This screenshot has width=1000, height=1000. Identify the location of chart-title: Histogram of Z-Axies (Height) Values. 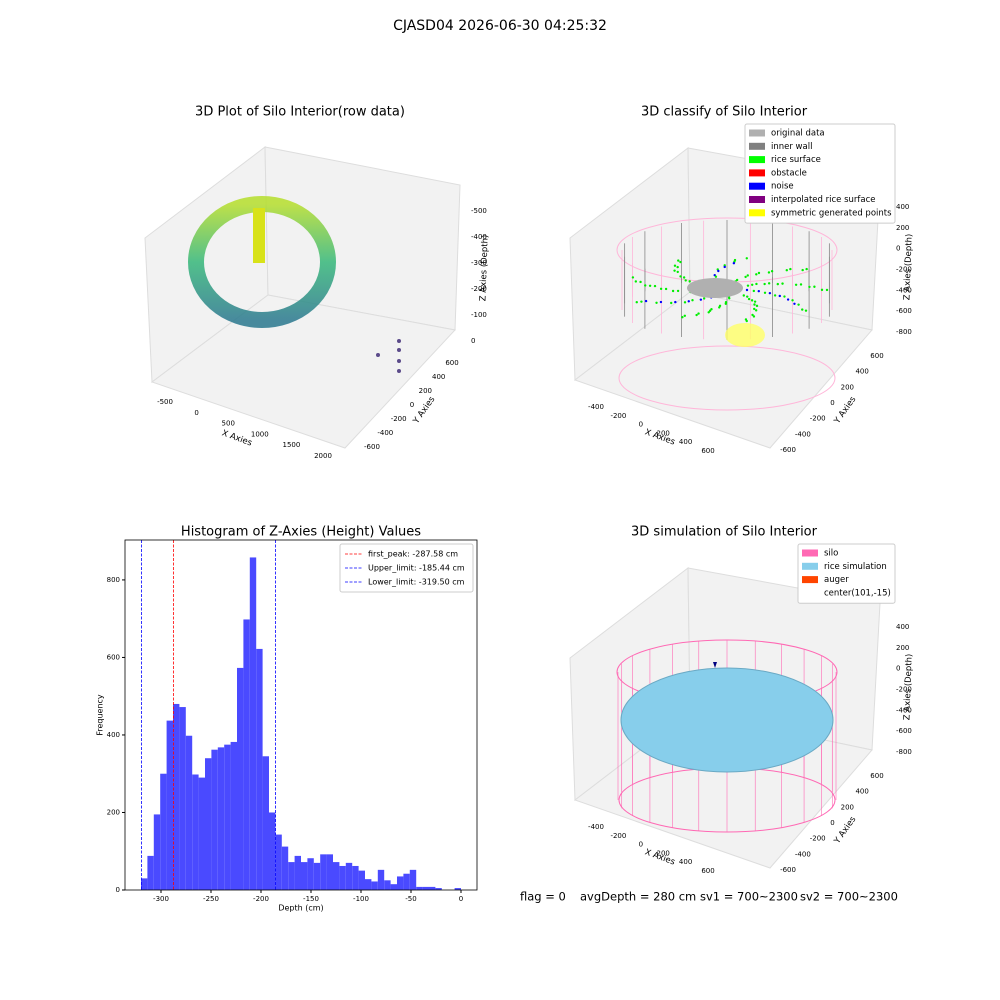
(301, 532).